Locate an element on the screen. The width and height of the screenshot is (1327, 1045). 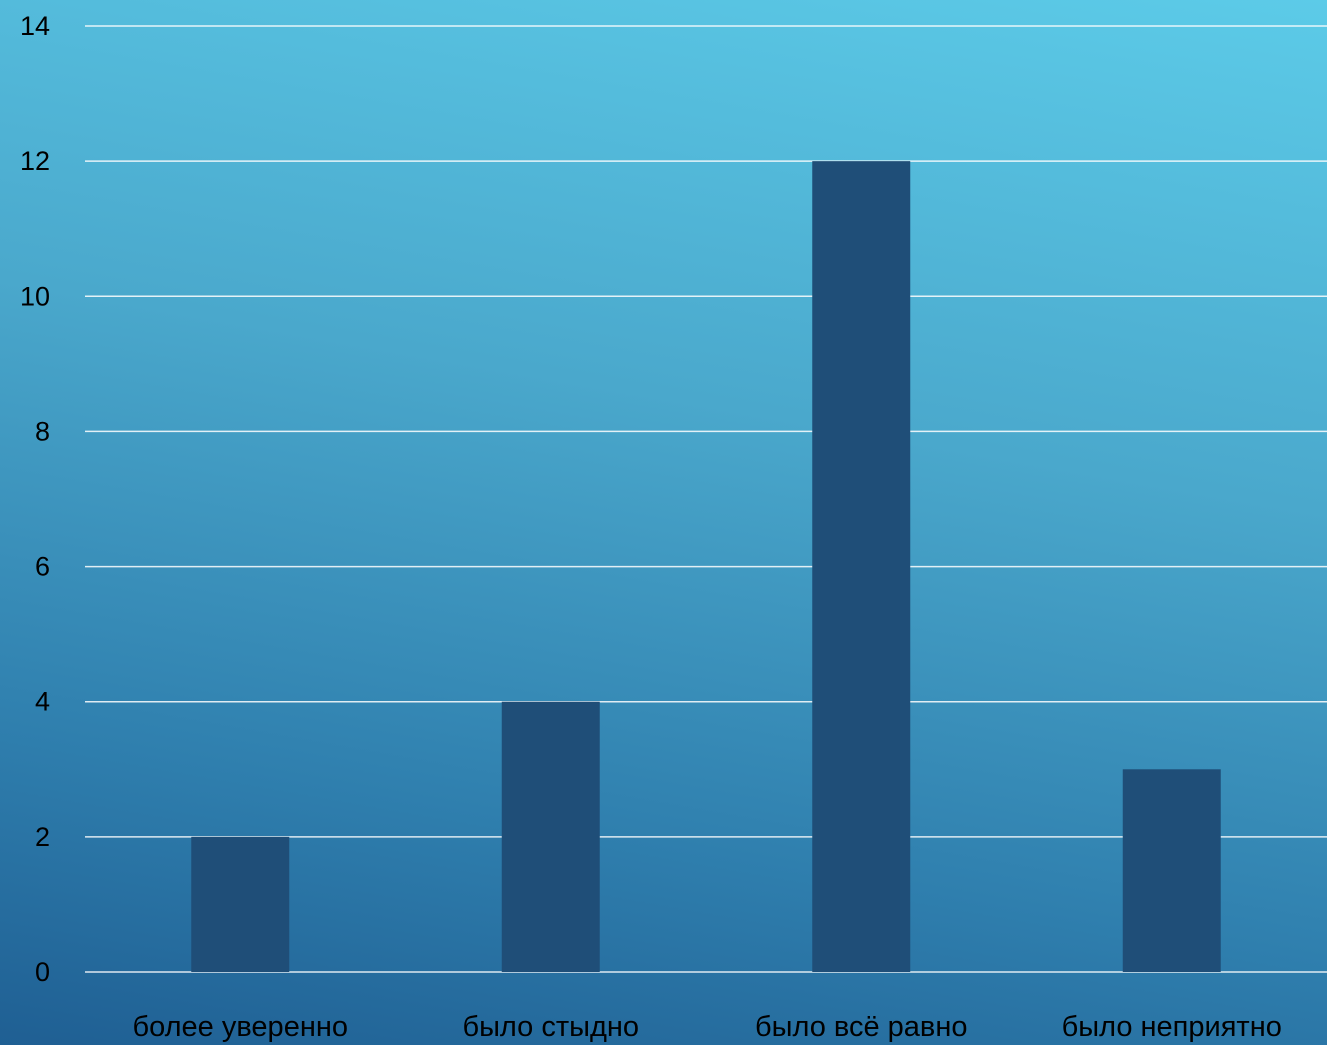
y-tick-label: 14 is located at coordinates (35, 26).